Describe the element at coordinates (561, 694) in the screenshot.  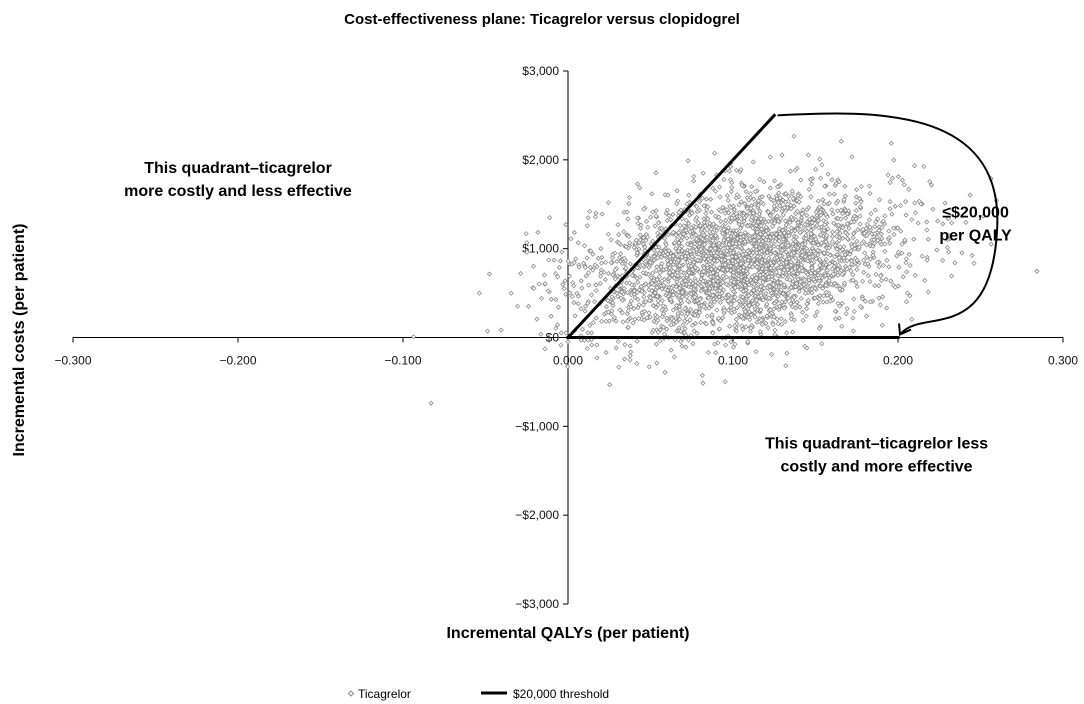
I see `legend-label-threshold: $20,000 threshold` at that location.